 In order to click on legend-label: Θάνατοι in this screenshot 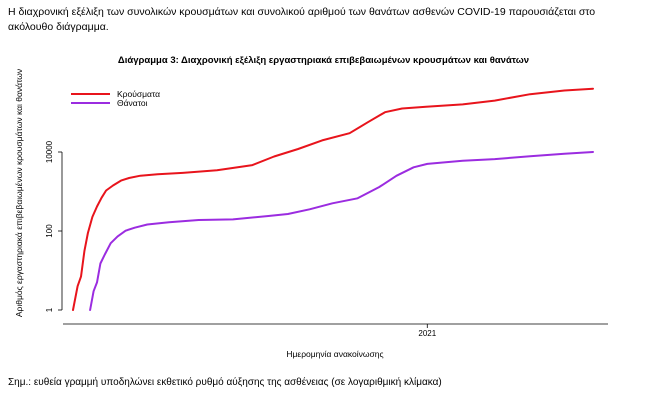, I will do `click(132, 103)`.